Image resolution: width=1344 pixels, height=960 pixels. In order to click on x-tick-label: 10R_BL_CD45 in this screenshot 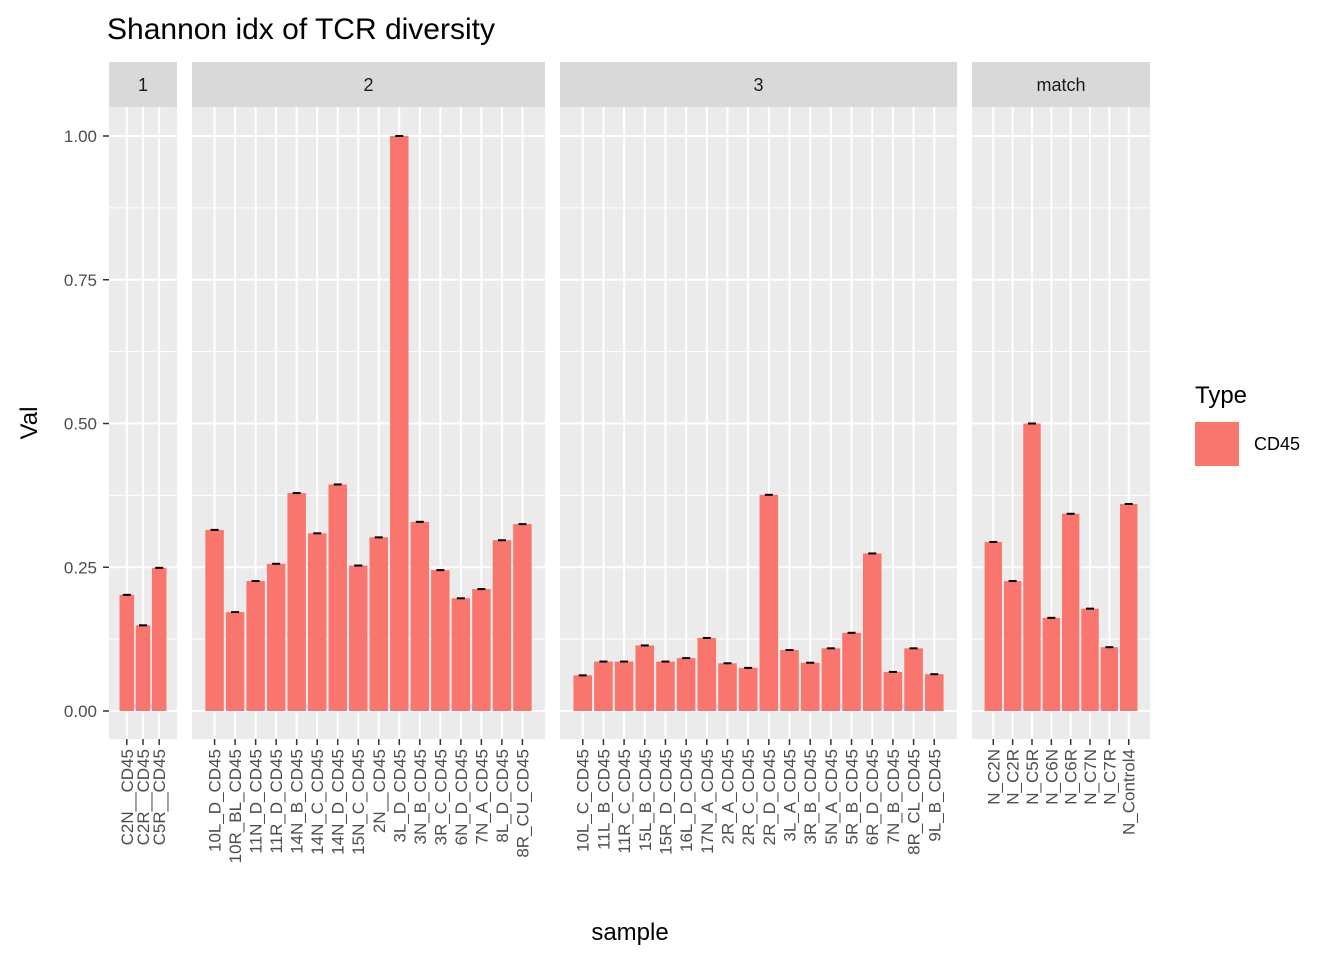, I will do `click(235, 806)`.